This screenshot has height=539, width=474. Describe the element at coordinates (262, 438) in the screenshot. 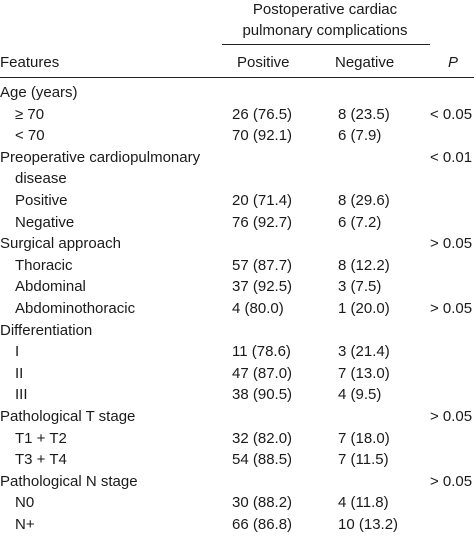

I see `cell-positive: 32 (82.0)` at that location.